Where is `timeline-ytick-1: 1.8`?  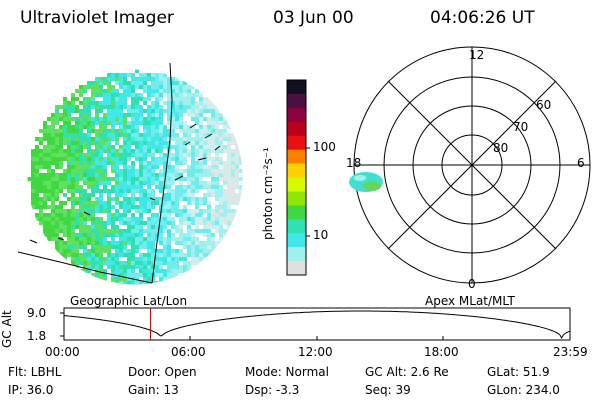
timeline-ytick-1: 1.8 is located at coordinates (37, 336).